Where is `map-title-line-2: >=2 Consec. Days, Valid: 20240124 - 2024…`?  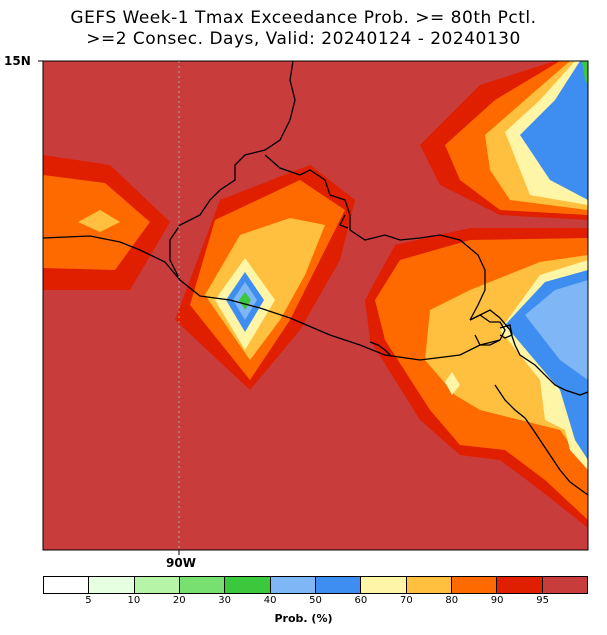
map-title-line-2: >=2 Consec. Days, Valid: 20240124 - 2024… is located at coordinates (303, 39).